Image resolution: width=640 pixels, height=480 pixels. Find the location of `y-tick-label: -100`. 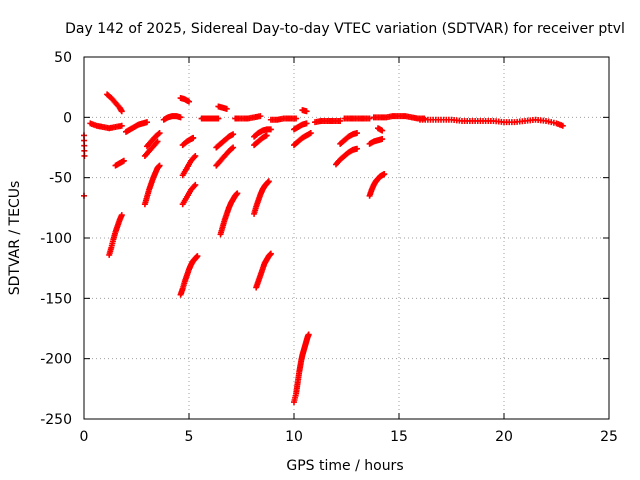

y-tick-label: -100 is located at coordinates (56, 239).